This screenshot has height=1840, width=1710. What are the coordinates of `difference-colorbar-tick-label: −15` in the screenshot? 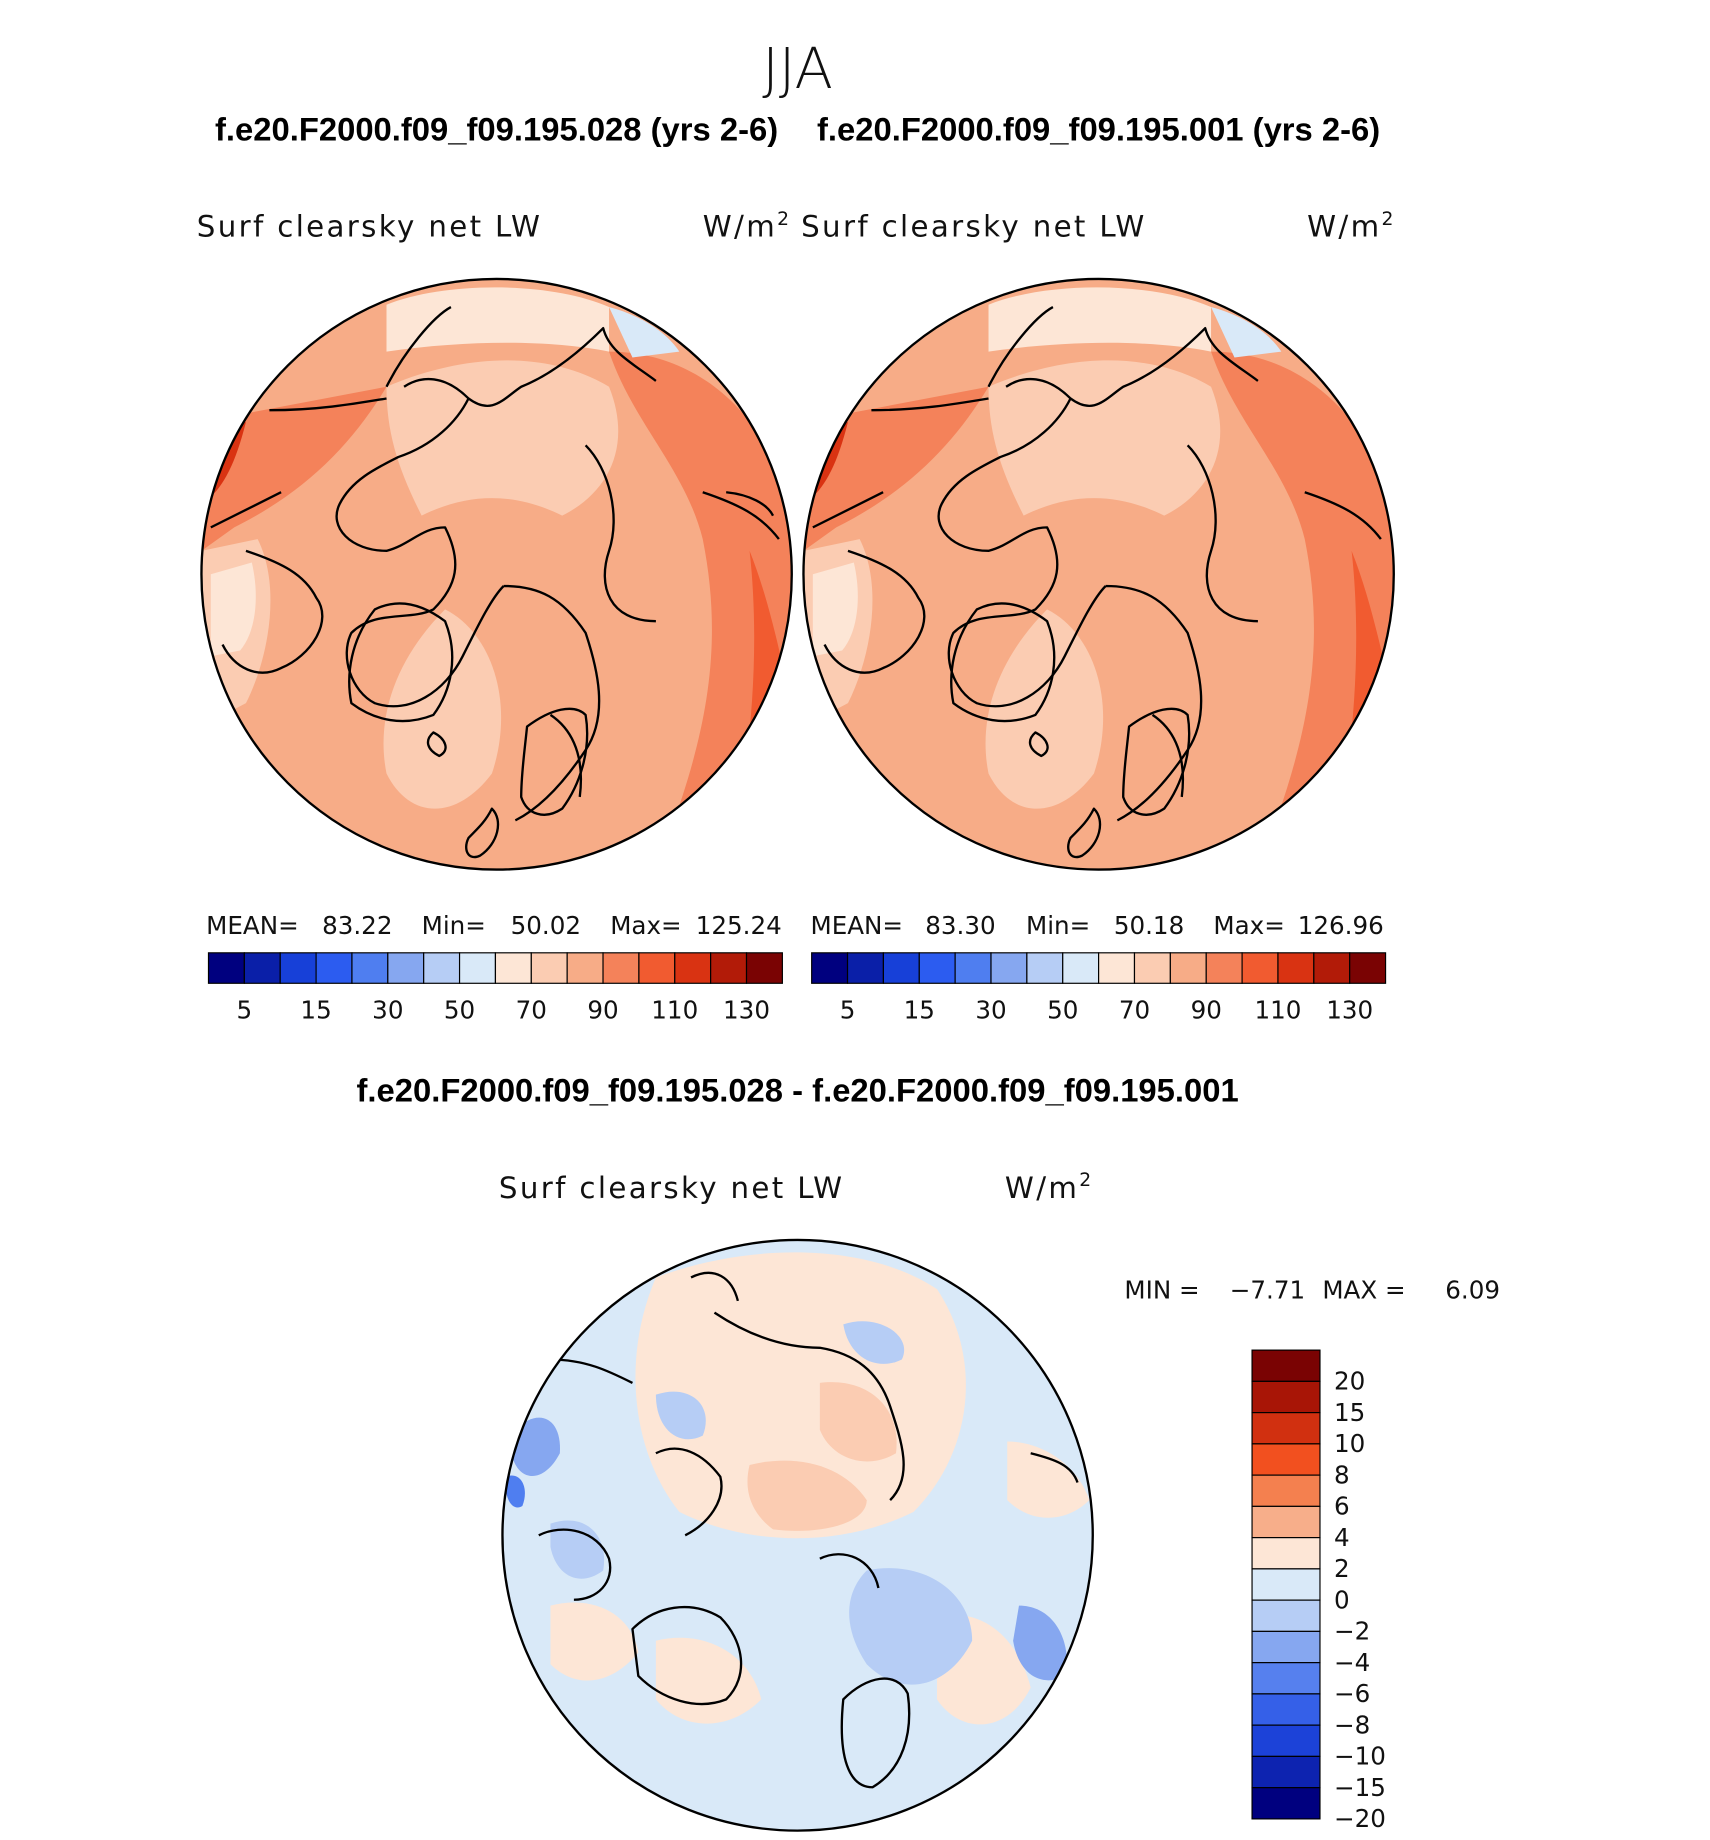 It's located at (1360, 1787).